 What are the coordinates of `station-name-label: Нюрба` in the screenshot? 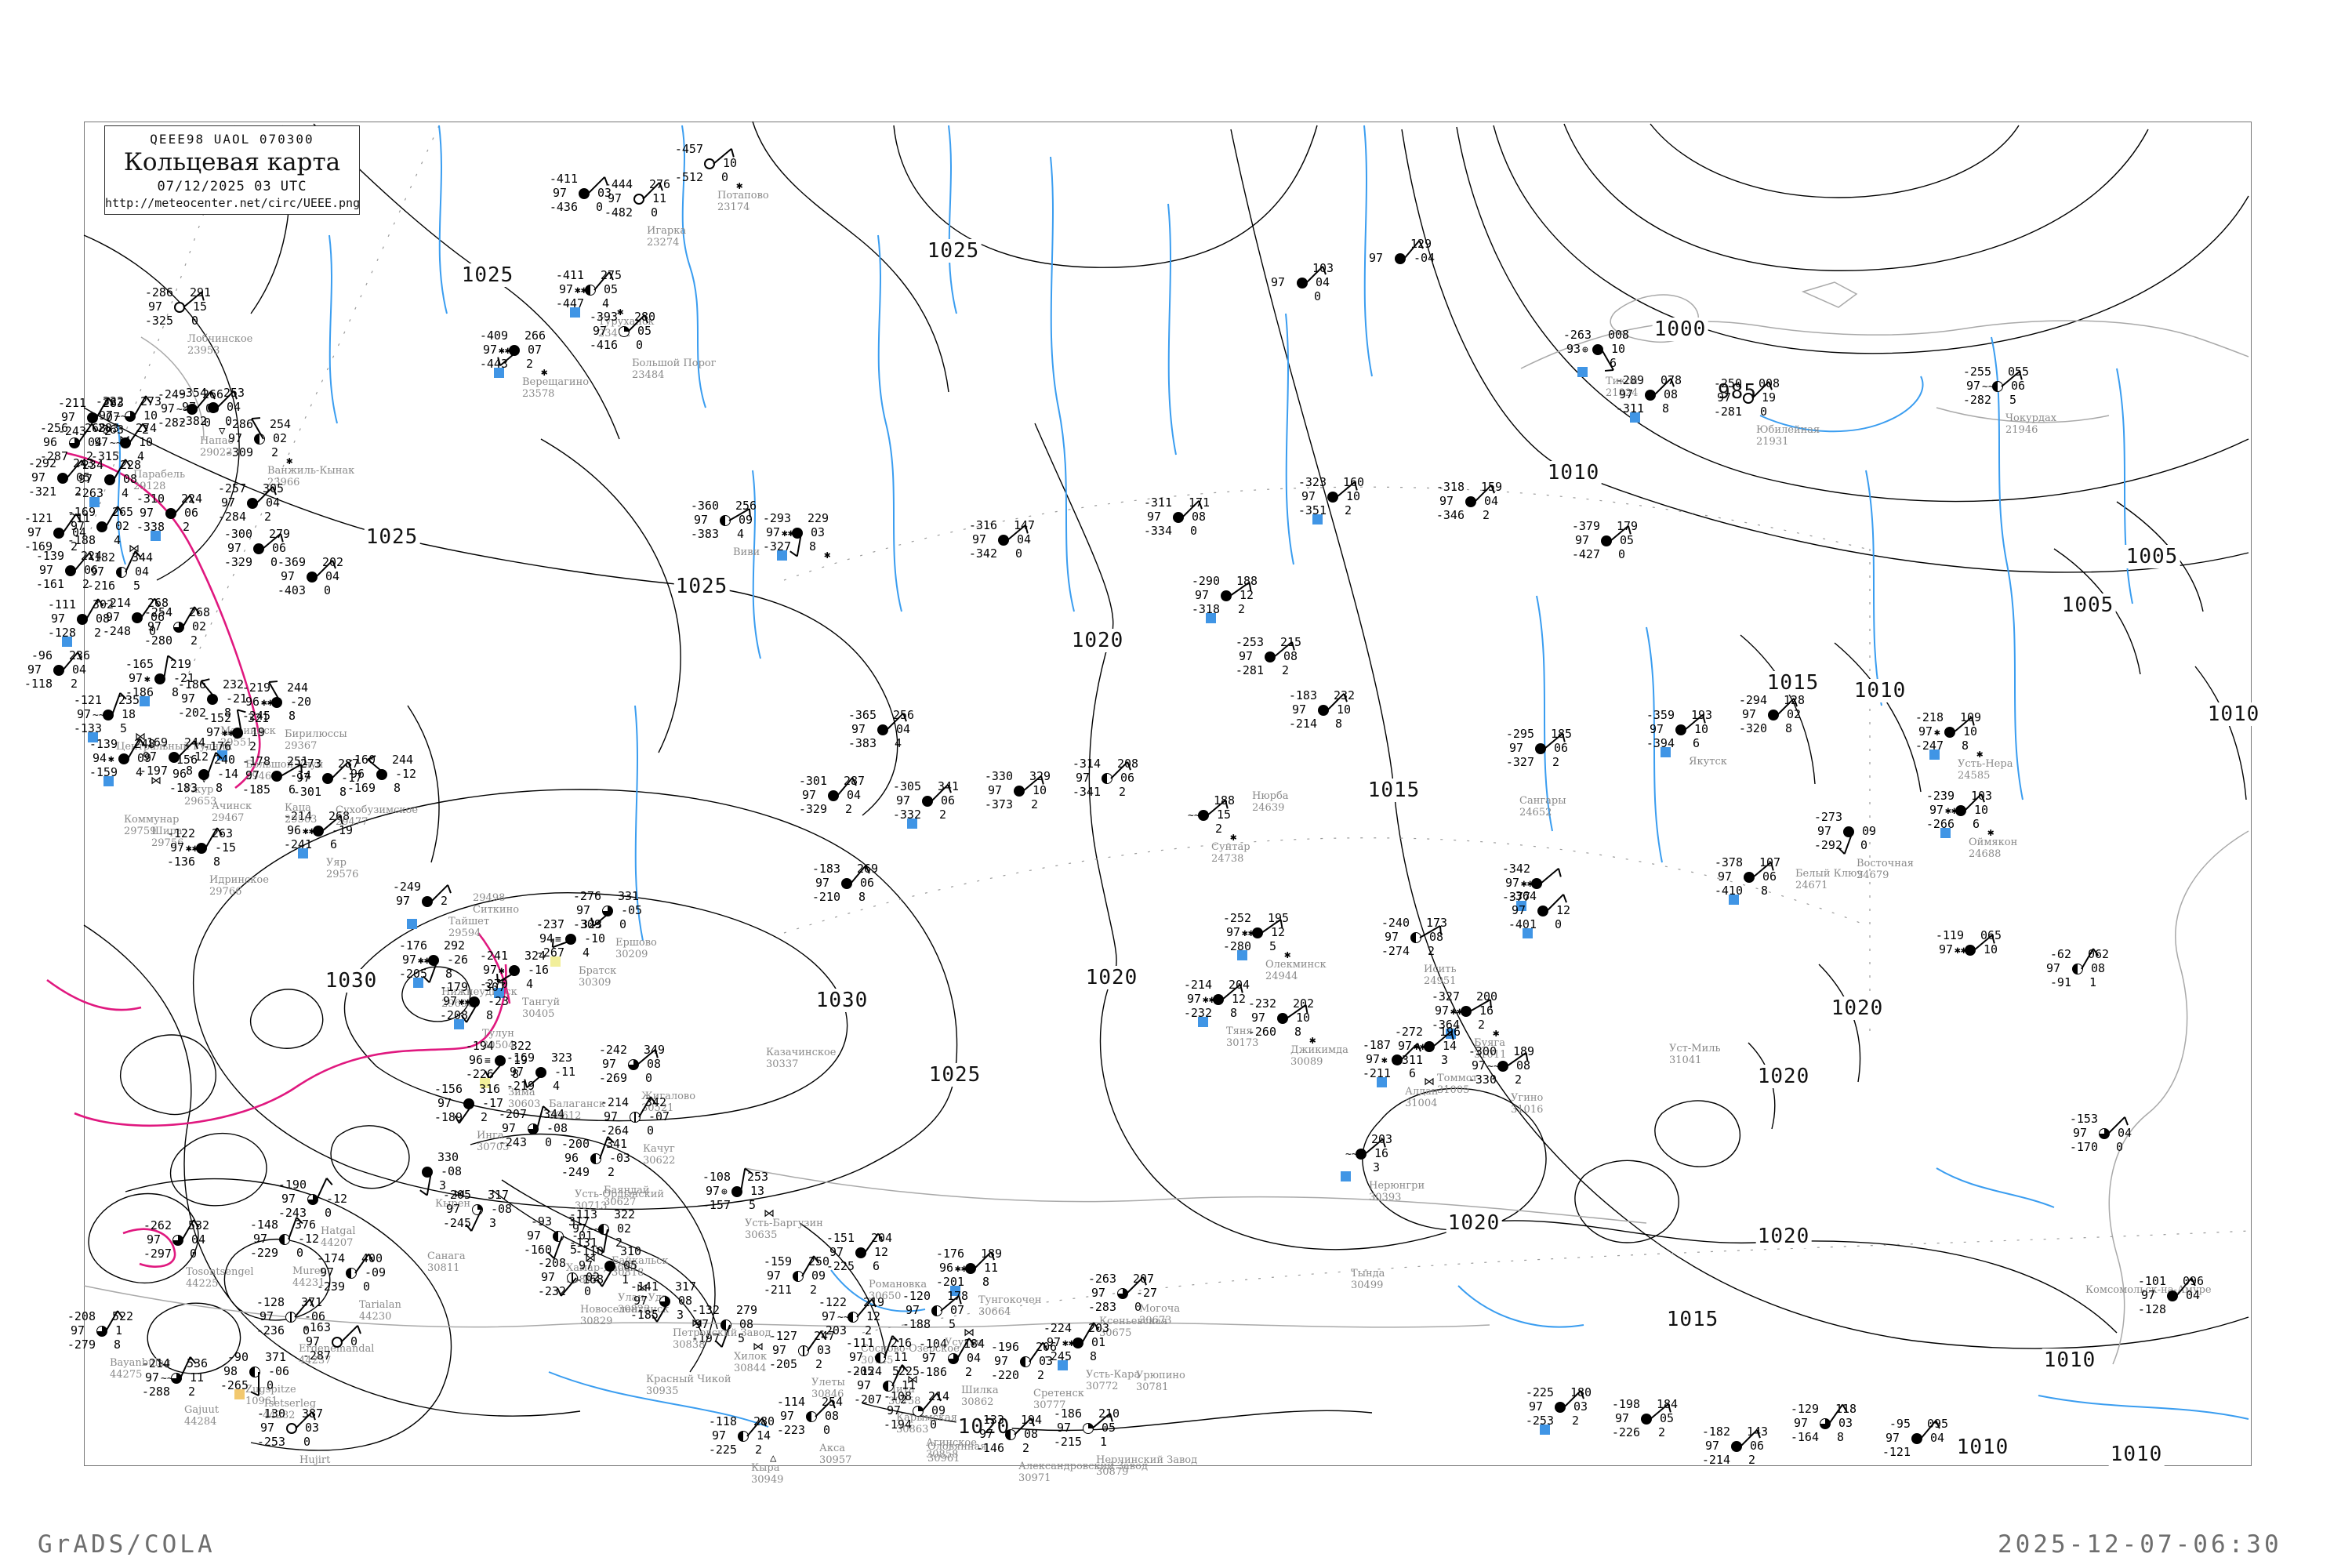 It's located at (1270, 796).